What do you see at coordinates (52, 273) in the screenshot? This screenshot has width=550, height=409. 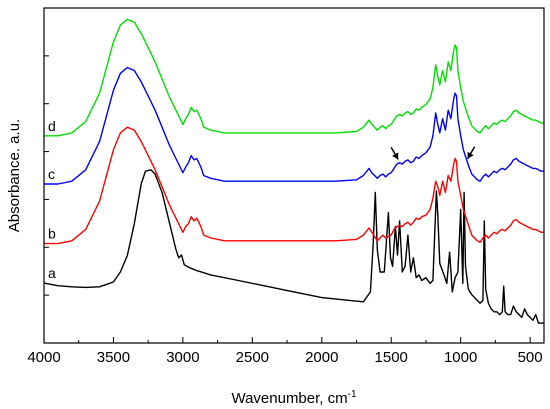 I see `series-label-a: a` at bounding box center [52, 273].